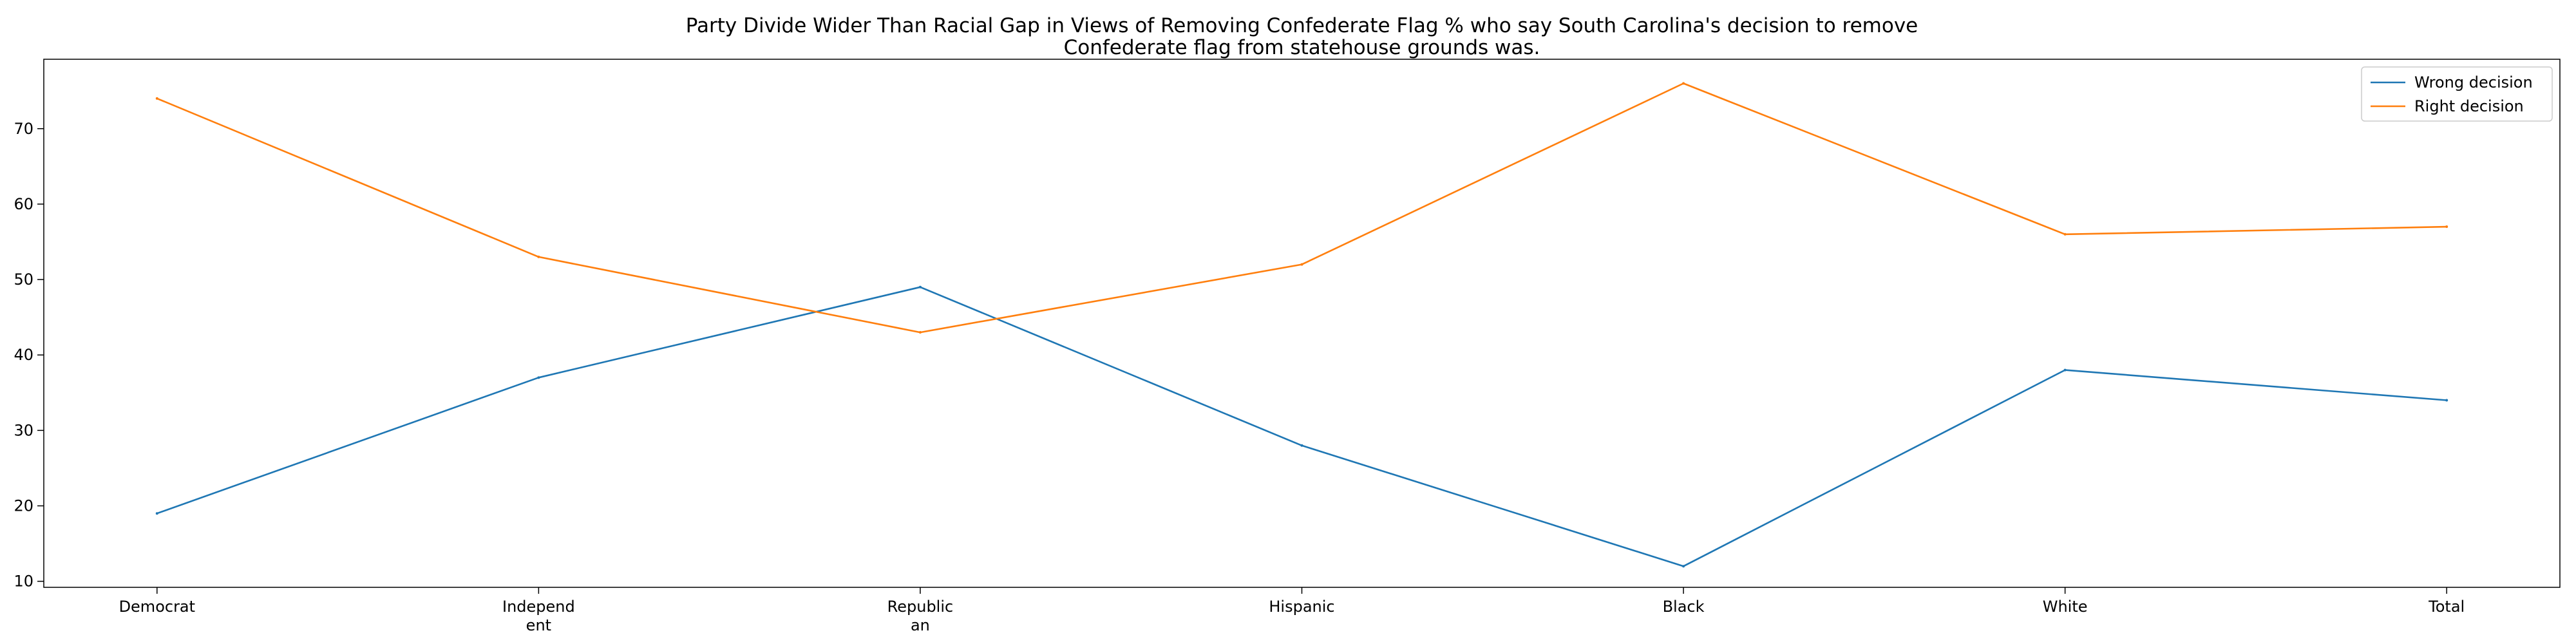 This screenshot has height=644, width=2576. I want to click on x-tick-label: Hispanic, so click(1301, 607).